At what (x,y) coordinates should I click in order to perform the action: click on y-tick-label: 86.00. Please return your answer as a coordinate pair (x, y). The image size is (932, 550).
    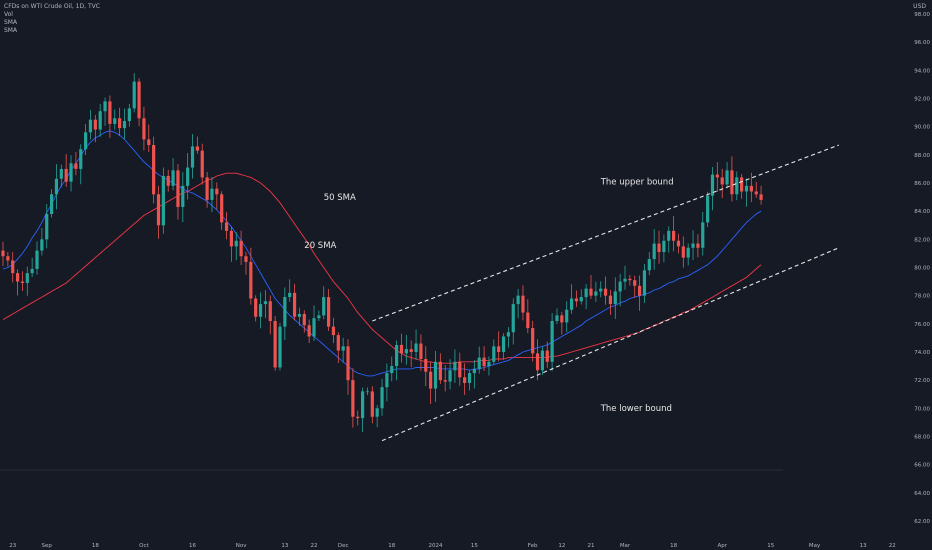
    Looking at the image, I should click on (922, 184).